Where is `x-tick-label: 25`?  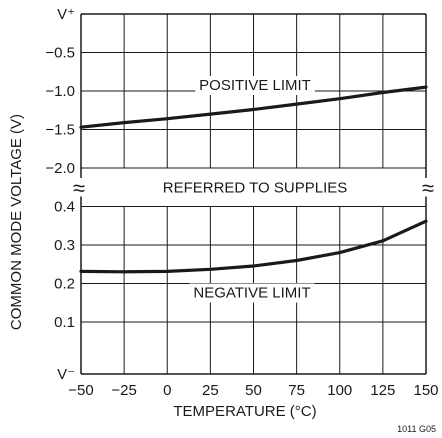 x-tick-label: 25 is located at coordinates (210, 390).